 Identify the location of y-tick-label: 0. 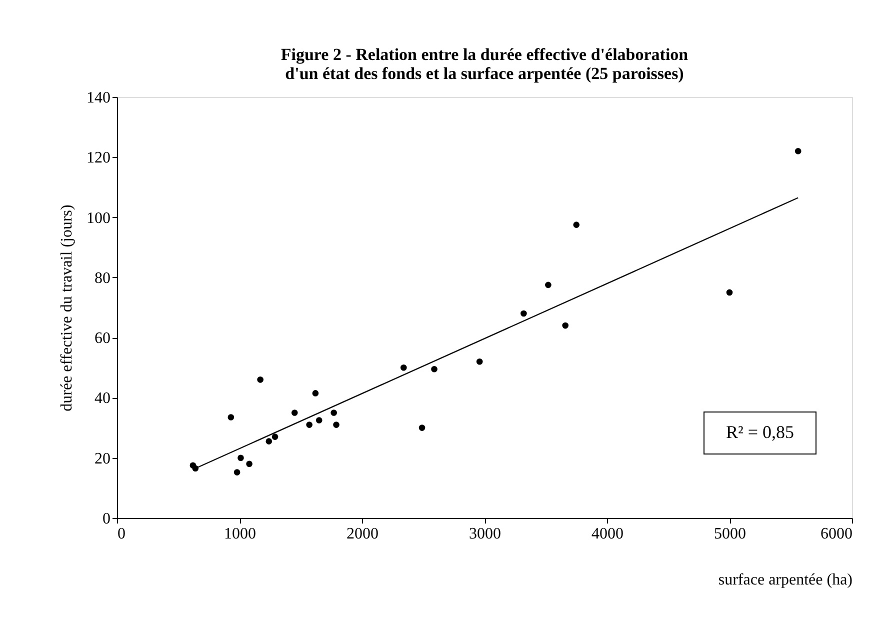
(106, 519).